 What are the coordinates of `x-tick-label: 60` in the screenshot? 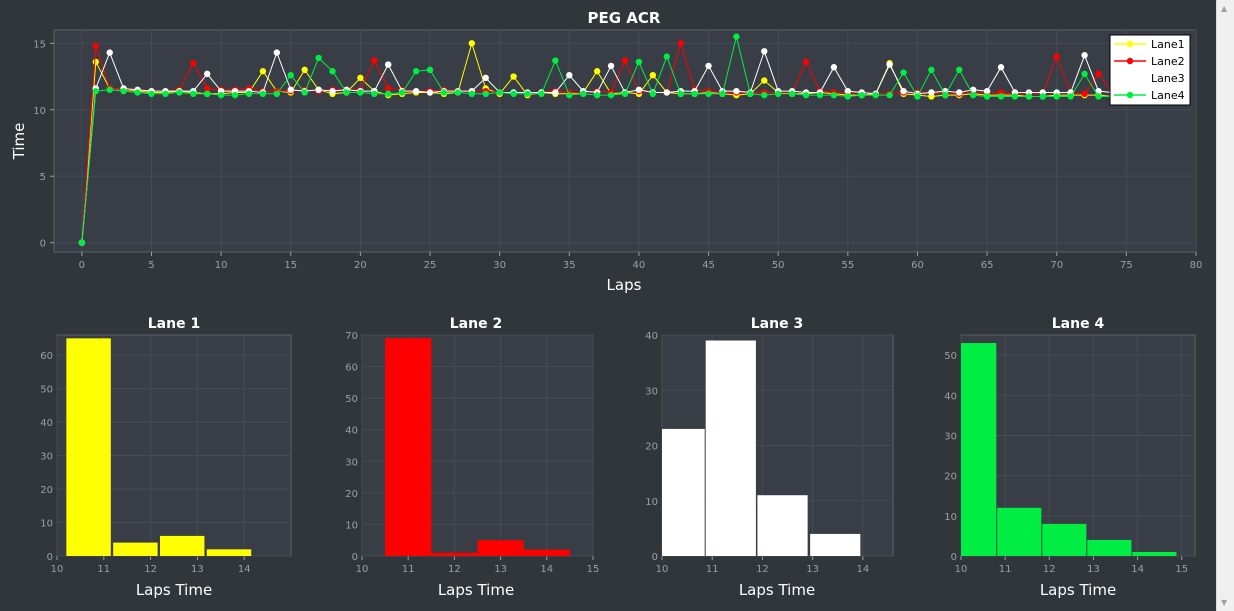 It's located at (917, 265).